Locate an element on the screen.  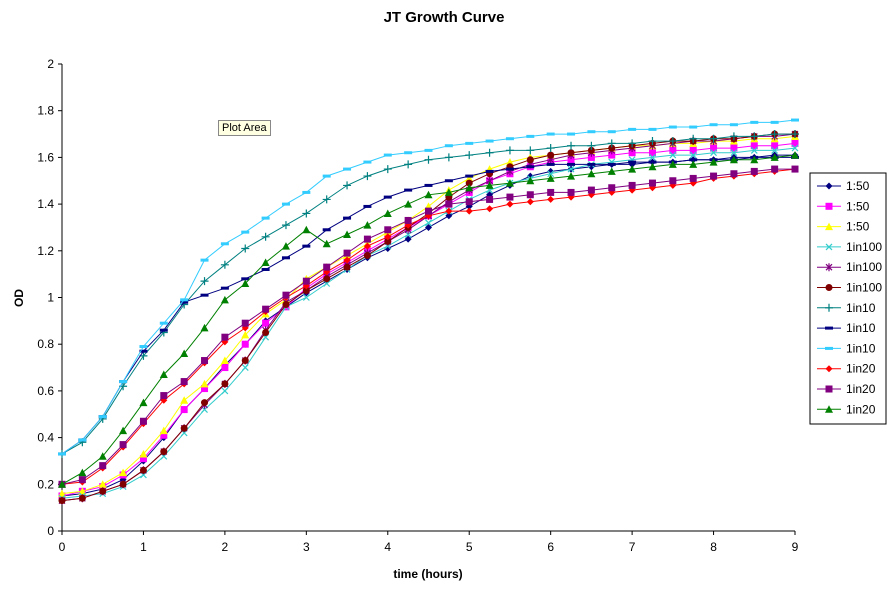
y-tick-label: 2 is located at coordinates (50, 64).